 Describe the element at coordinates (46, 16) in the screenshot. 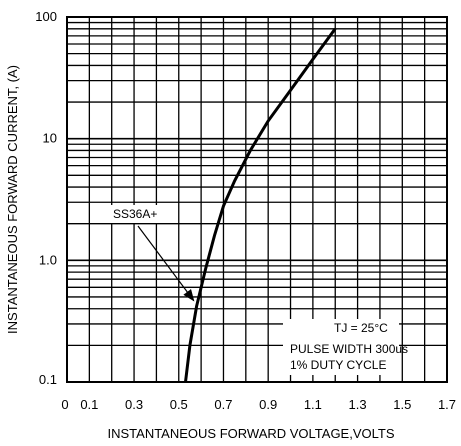

I see `y-tick-label: 100` at that location.